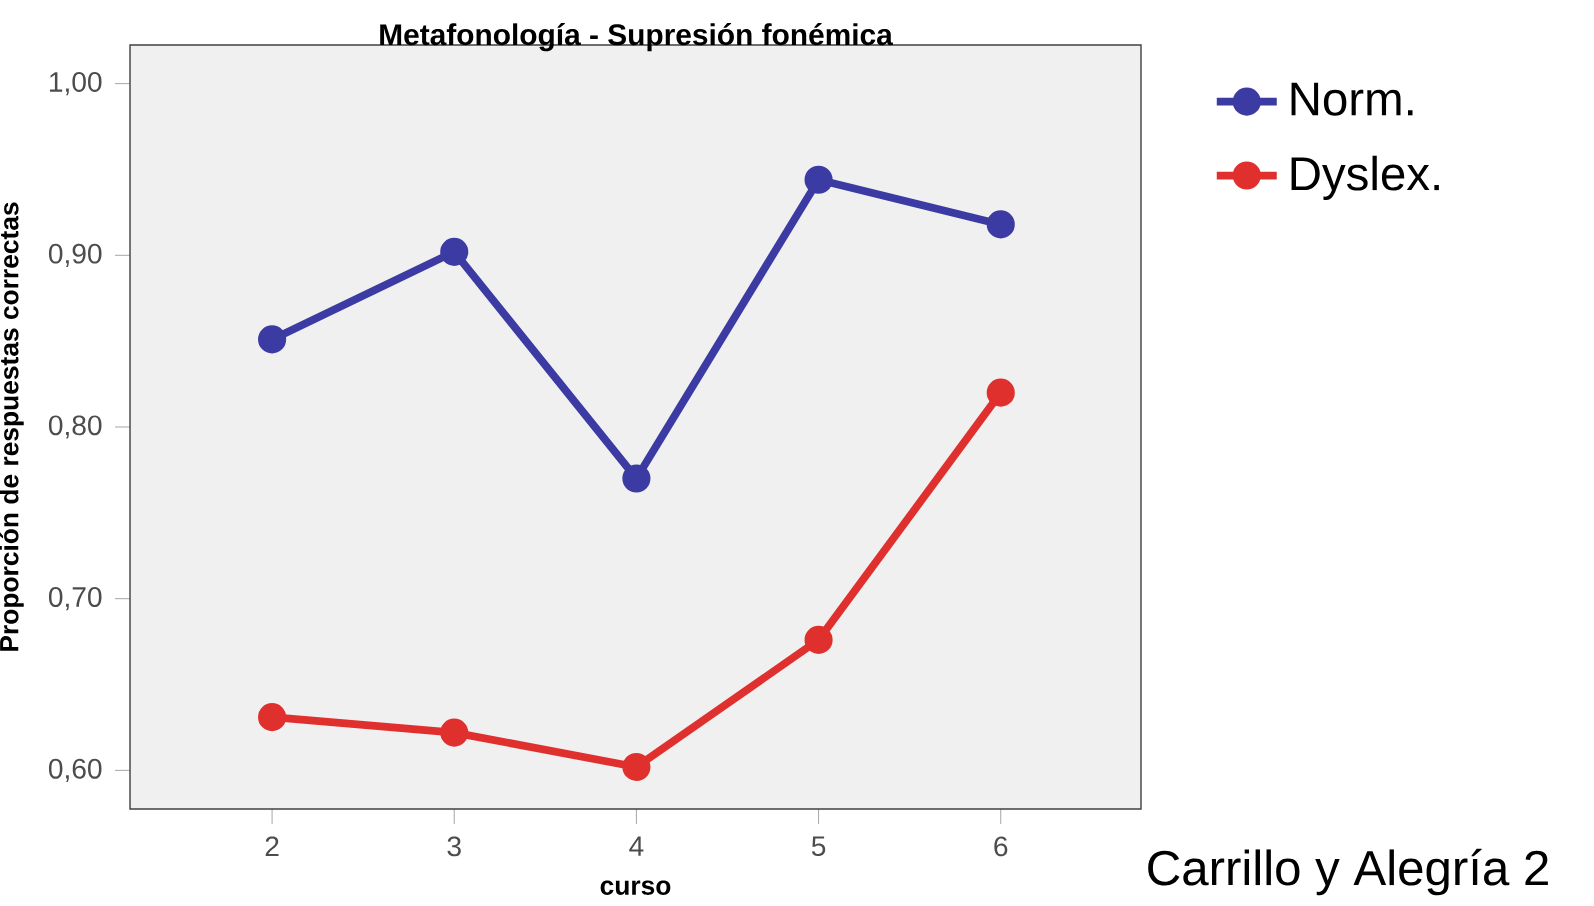  Describe the element at coordinates (75, 770) in the screenshot. I see `y-tick-label: 0,60` at that location.